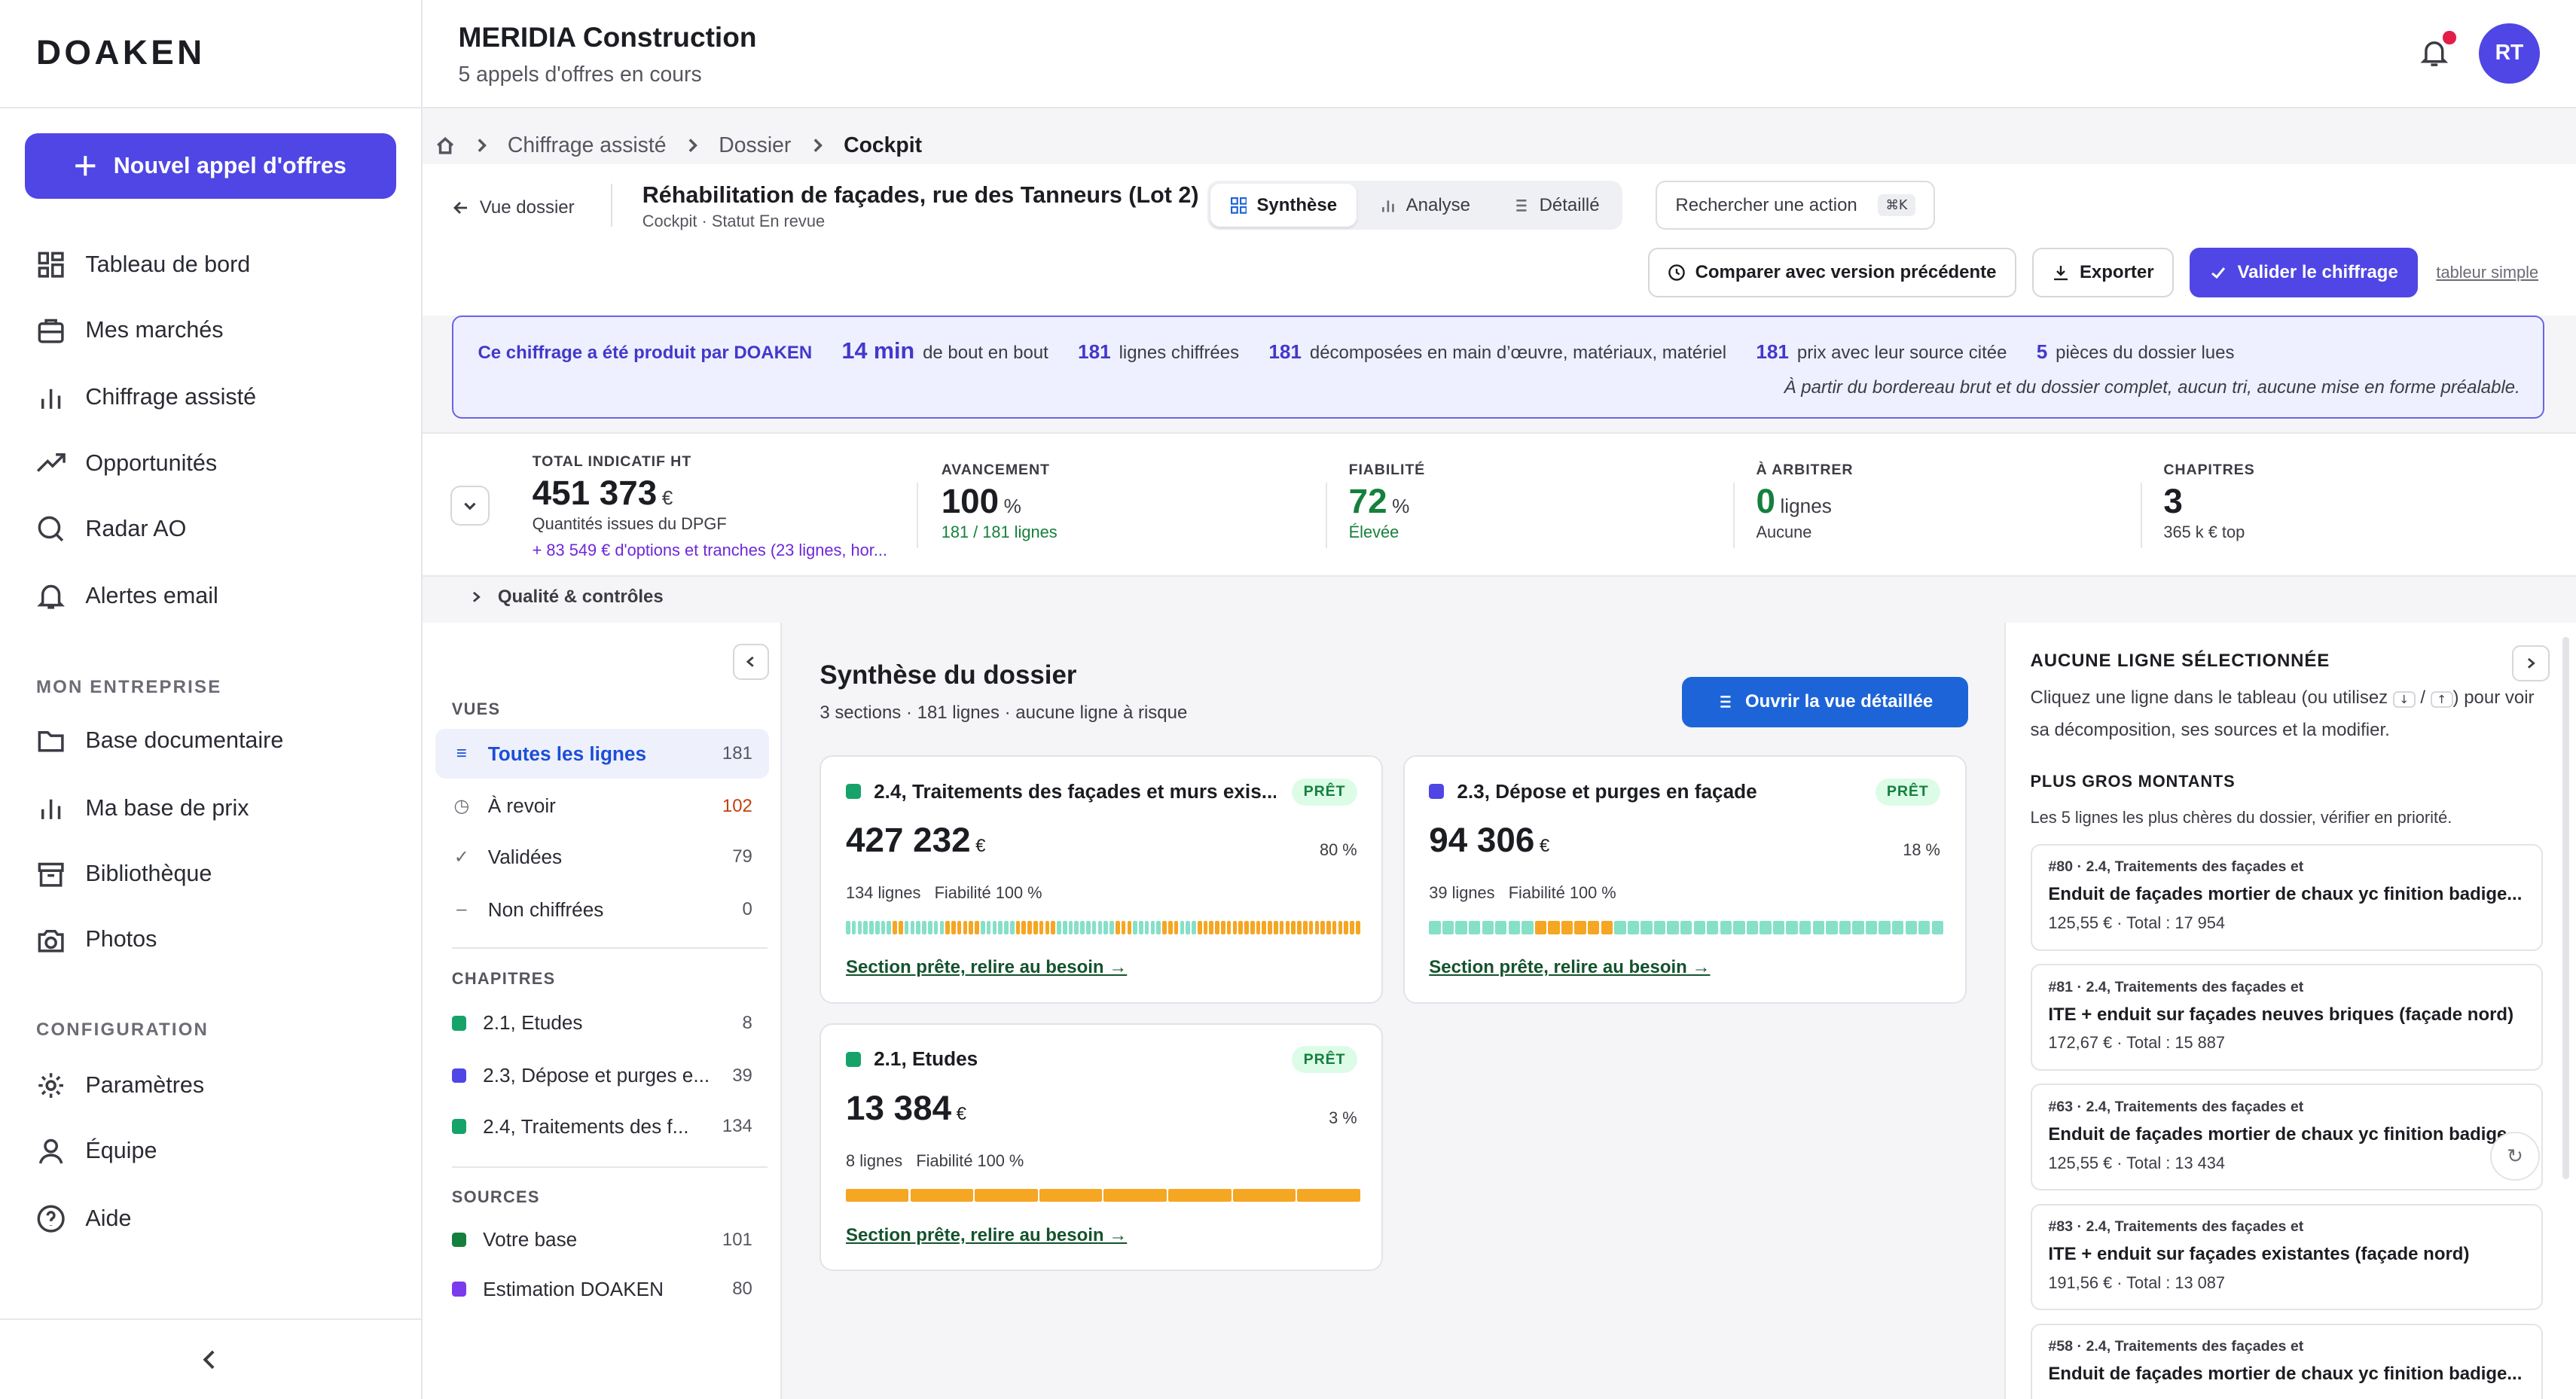 This screenshot has height=1399, width=2576. I want to click on main-title: Synthèse du dossier, so click(948, 675).